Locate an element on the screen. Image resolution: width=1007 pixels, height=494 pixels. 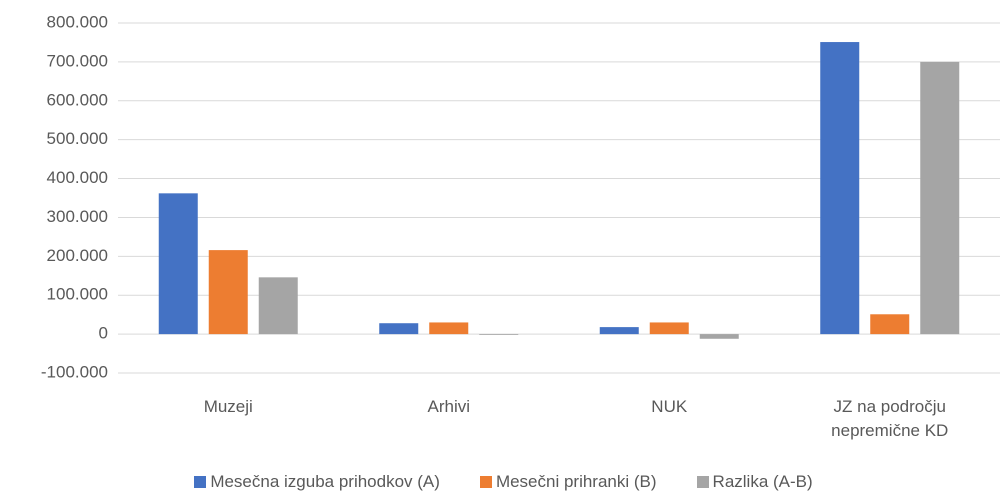
x-tick-label: Muzeji is located at coordinates (228, 406).